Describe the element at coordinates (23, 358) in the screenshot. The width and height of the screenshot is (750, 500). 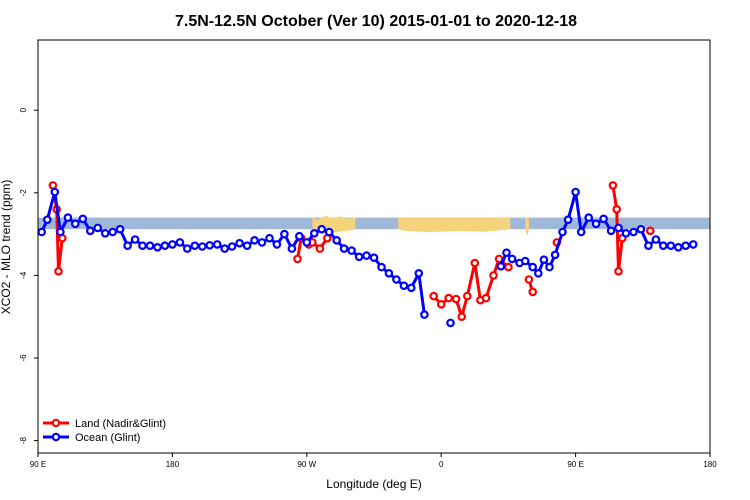
I see `y-tick-label-3: -6` at that location.